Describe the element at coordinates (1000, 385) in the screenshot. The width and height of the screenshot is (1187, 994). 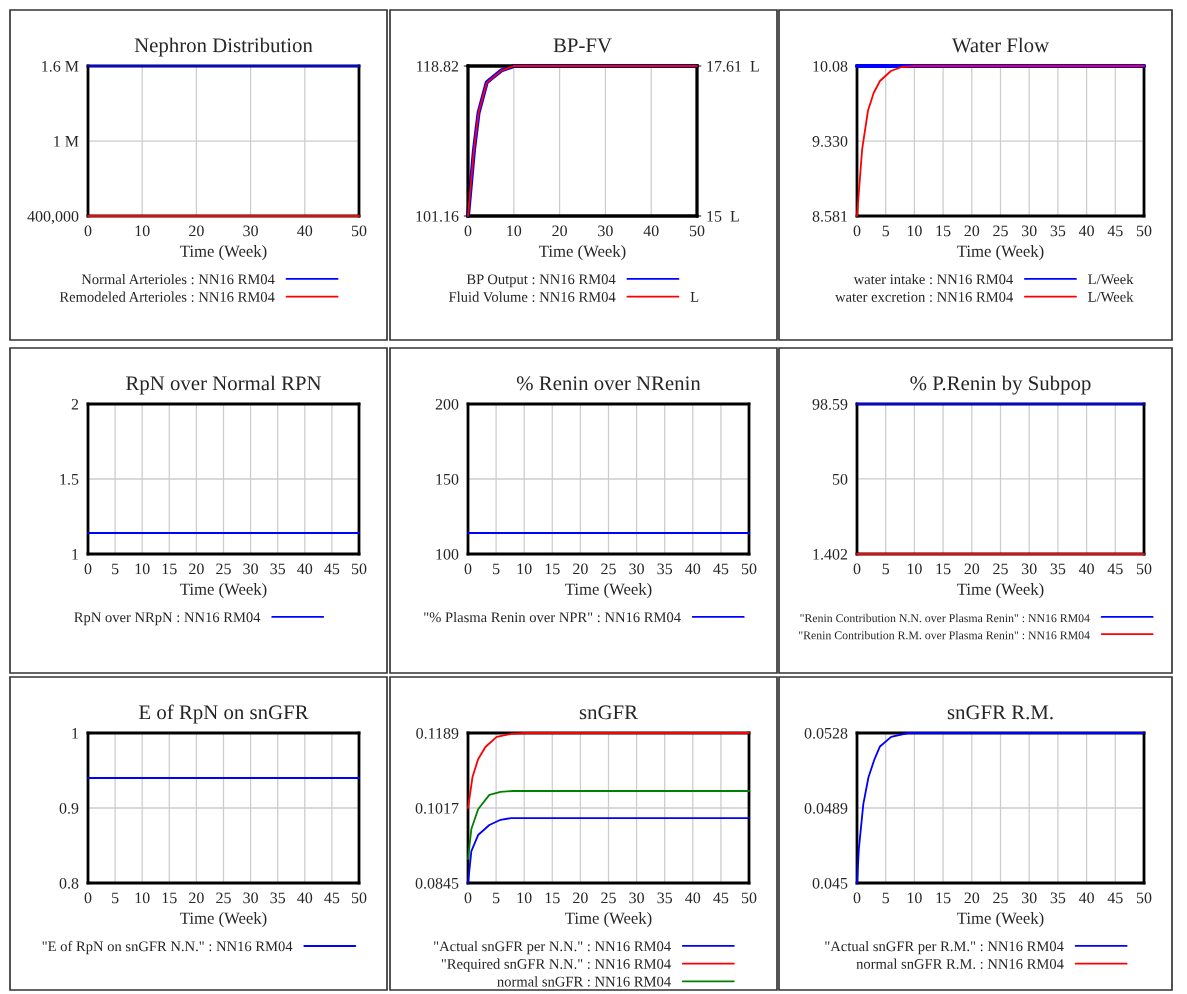
I see `chart-title: % P.Renin by Subpop` at that location.